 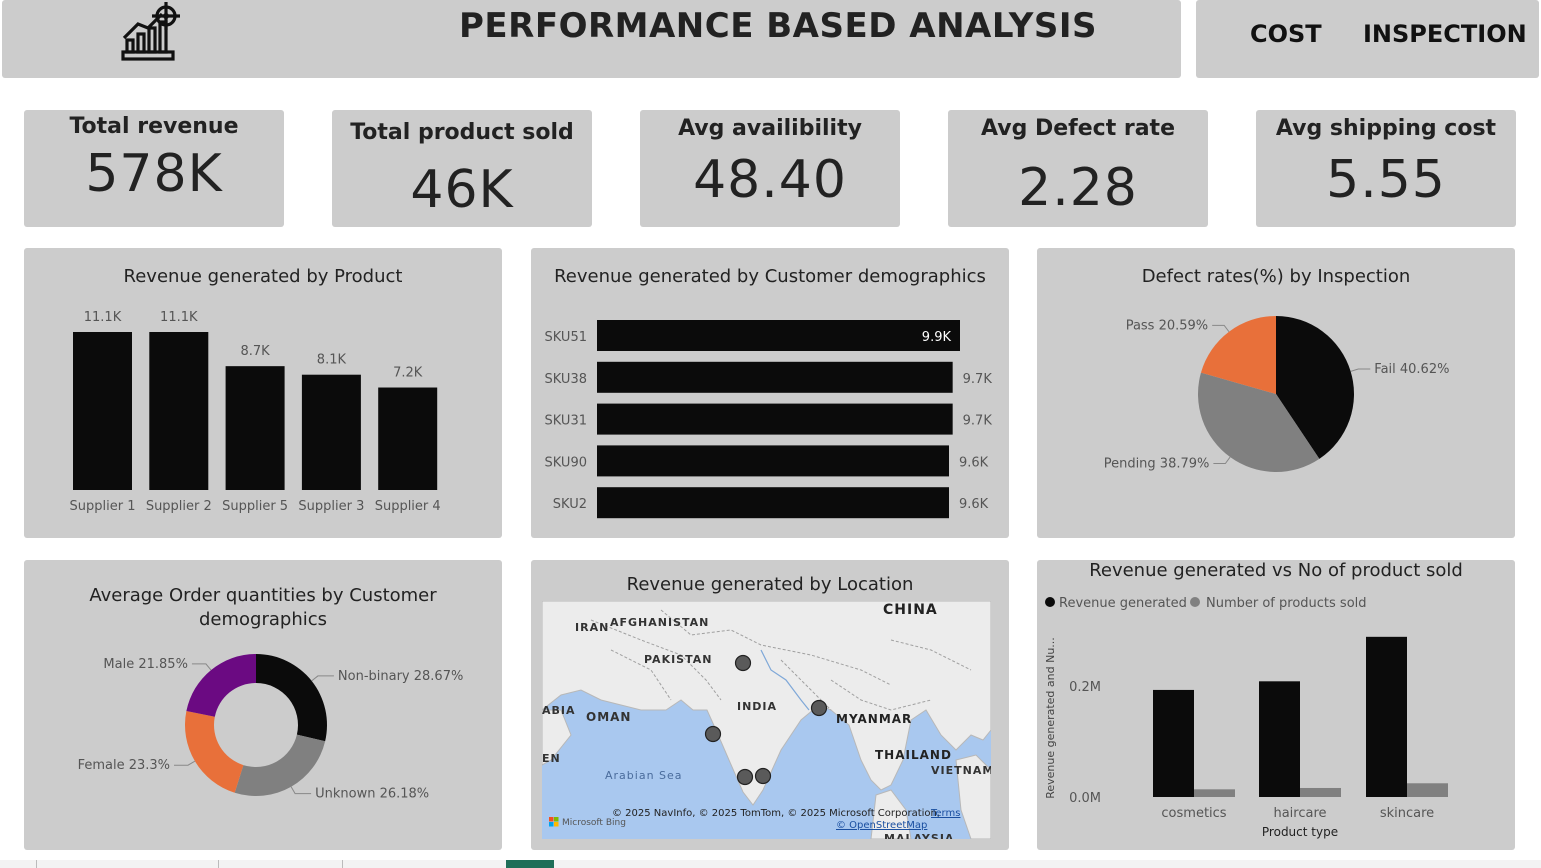 I want to click on data-label: 9.6K, so click(x=974, y=462).